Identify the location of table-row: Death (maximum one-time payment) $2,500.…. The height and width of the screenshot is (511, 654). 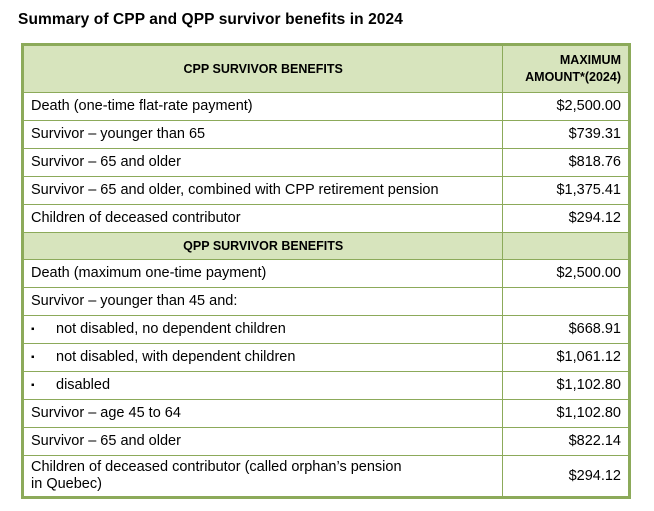
(325, 273).